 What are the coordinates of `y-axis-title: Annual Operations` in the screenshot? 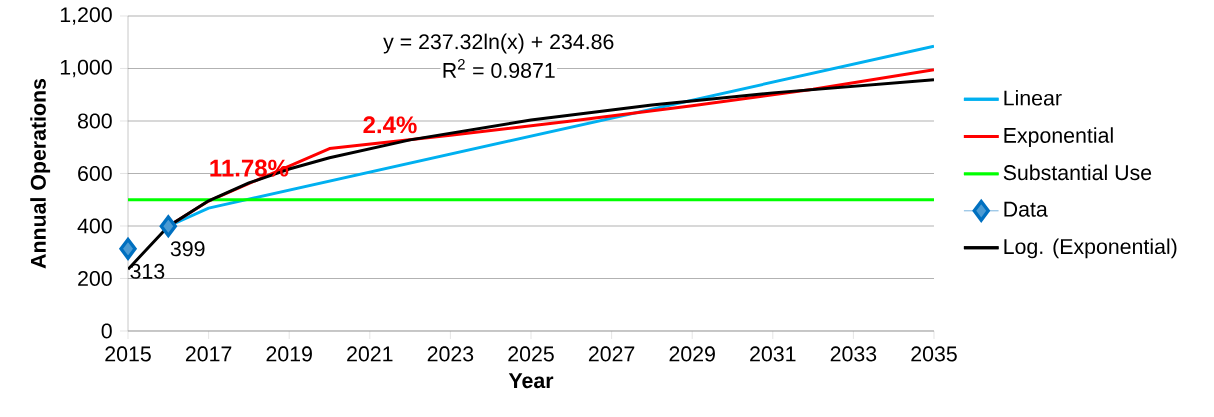 It's located at (40, 173).